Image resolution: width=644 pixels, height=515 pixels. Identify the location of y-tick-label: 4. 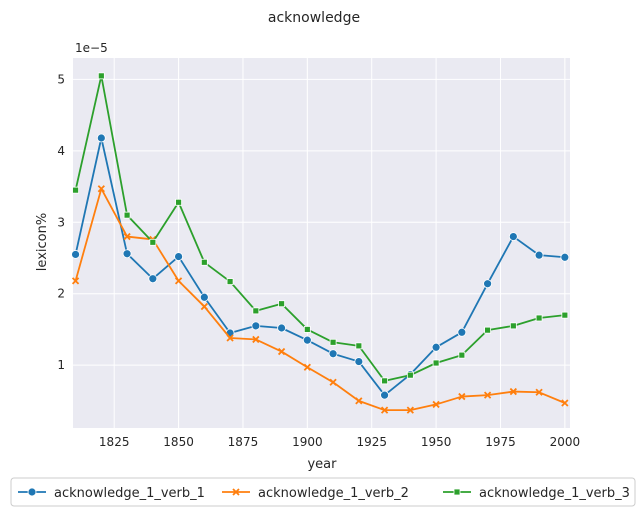
(61, 151).